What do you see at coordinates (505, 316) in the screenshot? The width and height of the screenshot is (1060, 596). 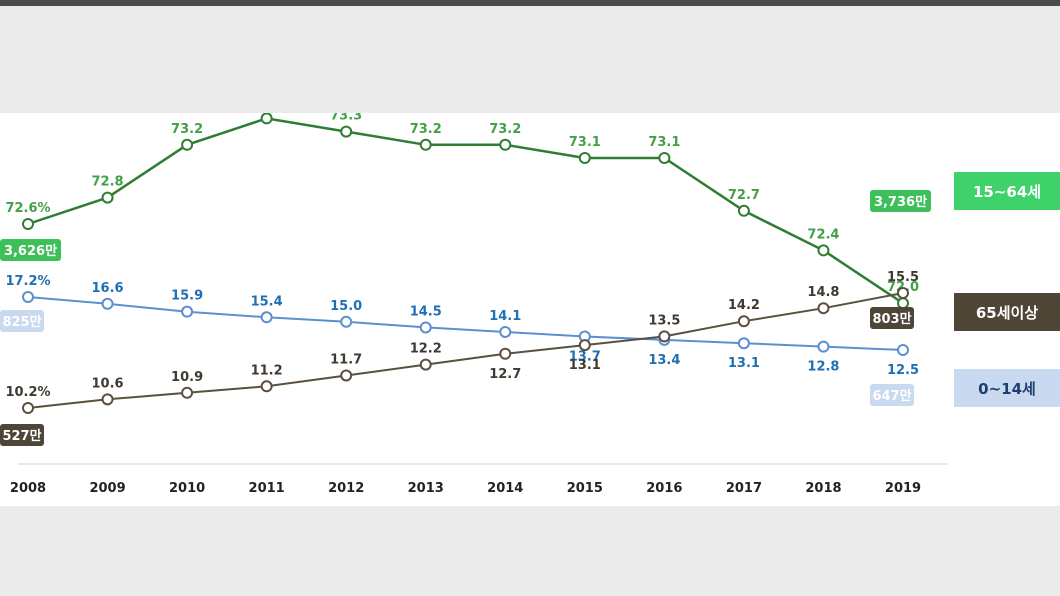 I see `data-label: 14.1` at bounding box center [505, 316].